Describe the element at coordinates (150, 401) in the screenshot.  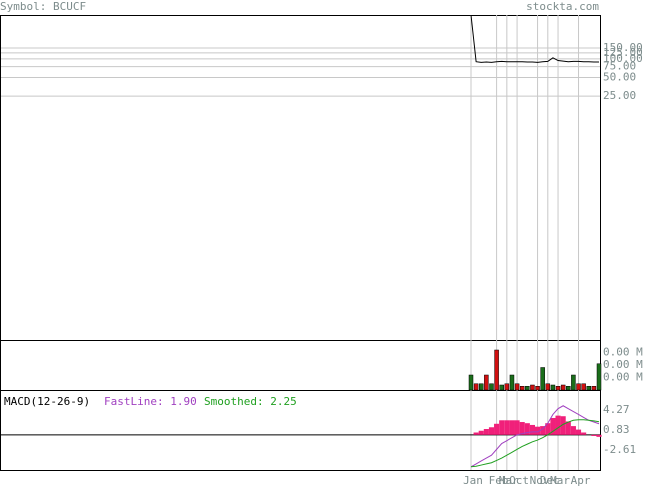
I see `fast-label: FastLine: 1.90` at that location.